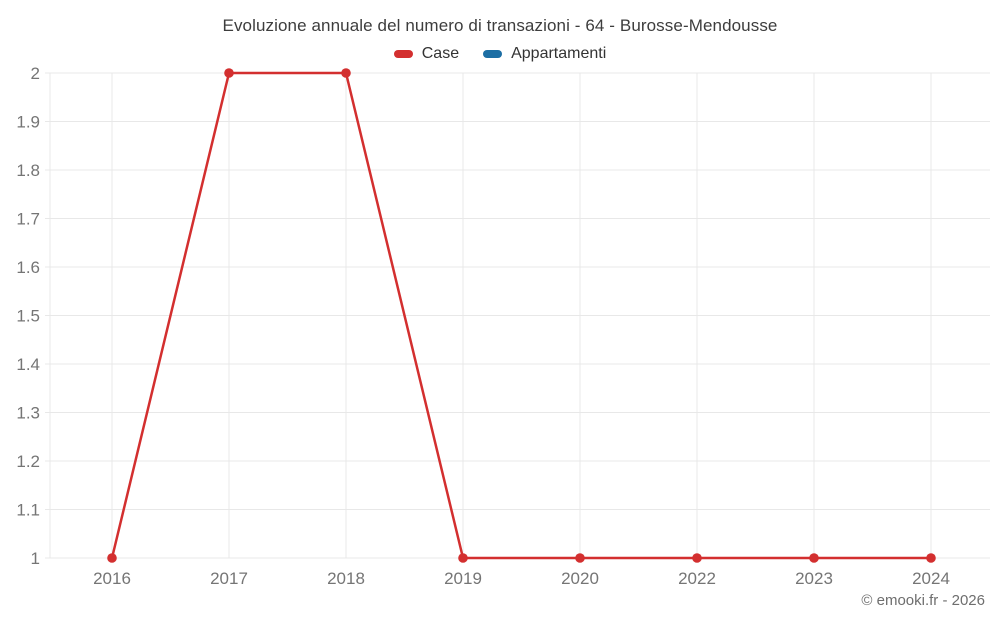  Describe the element at coordinates (346, 578) in the screenshot. I see `x-axis-tick-label: 2018` at that location.